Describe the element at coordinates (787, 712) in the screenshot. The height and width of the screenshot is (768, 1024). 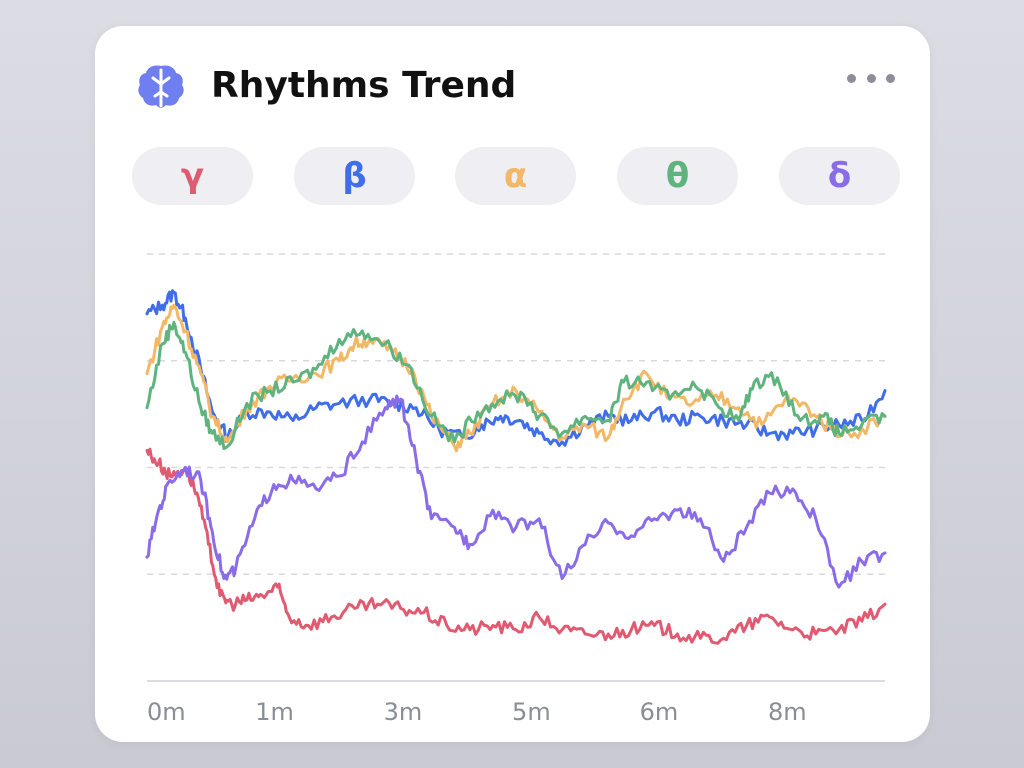
I see `x-tick-label: 8m` at that location.